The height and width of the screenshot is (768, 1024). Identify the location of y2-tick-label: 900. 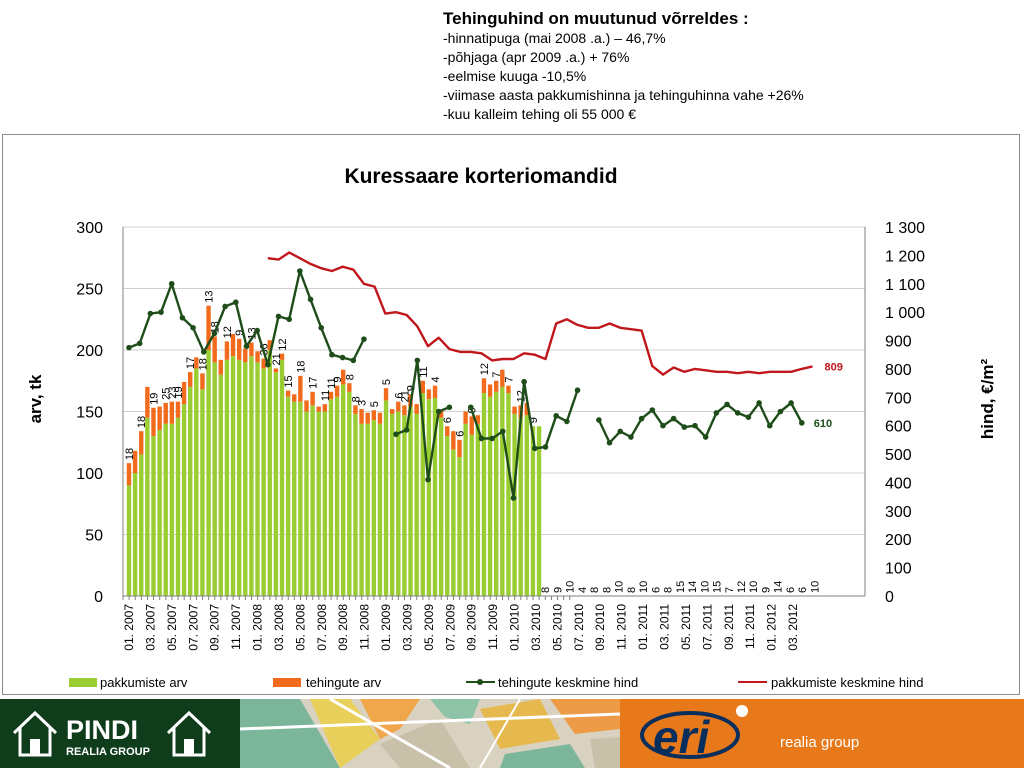
(898, 342).